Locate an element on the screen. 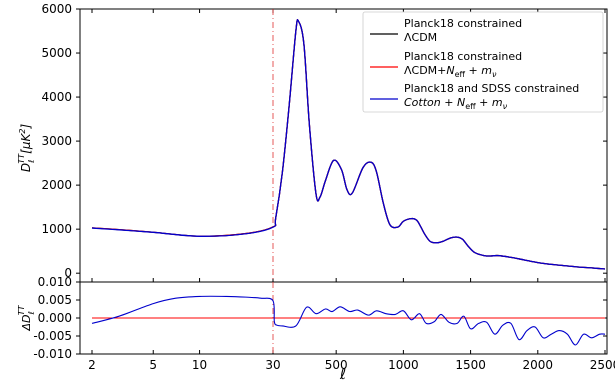 The image size is (615, 383). legend-label-neff-1: Planck18 constrained is located at coordinates (463, 56).